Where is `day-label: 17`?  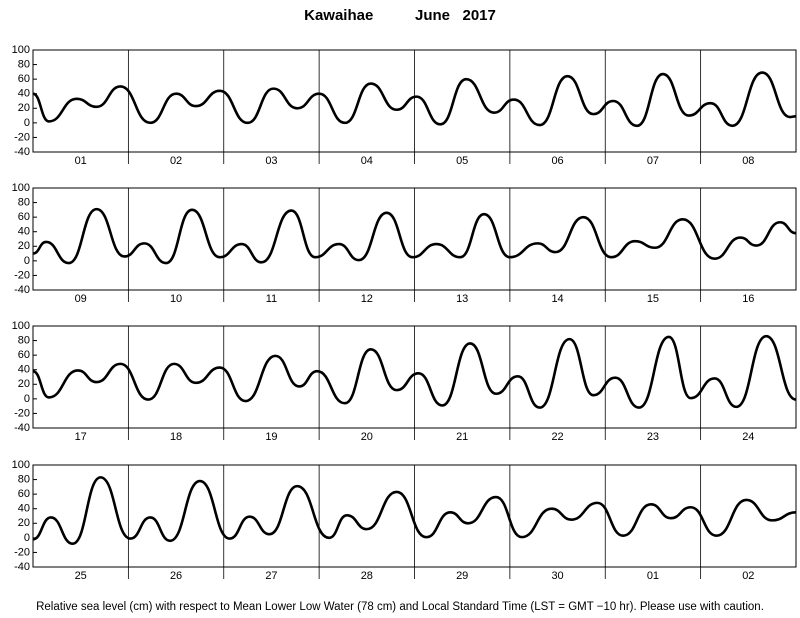
day-label: 17 is located at coordinates (81, 437).